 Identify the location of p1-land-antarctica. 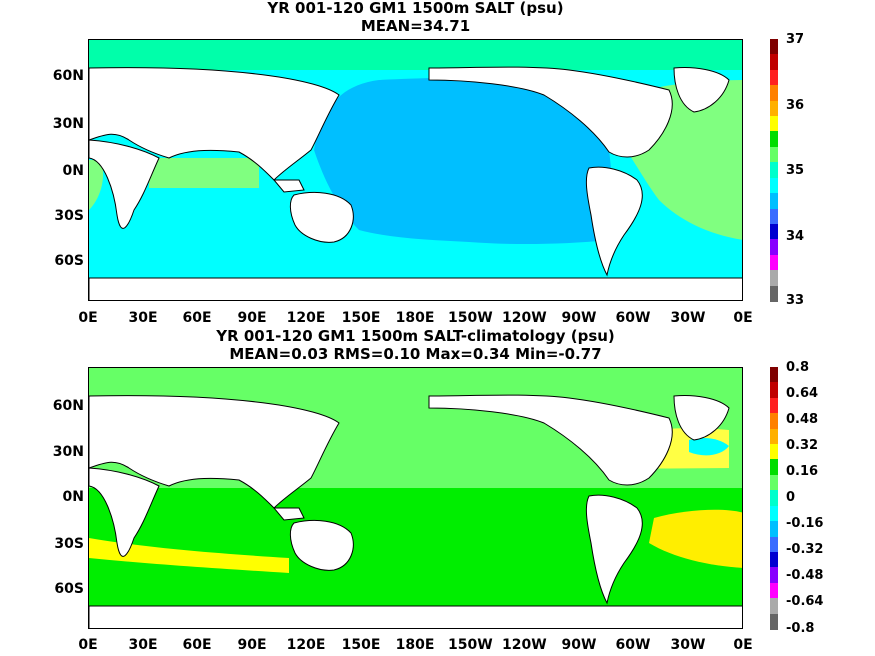
(415, 288).